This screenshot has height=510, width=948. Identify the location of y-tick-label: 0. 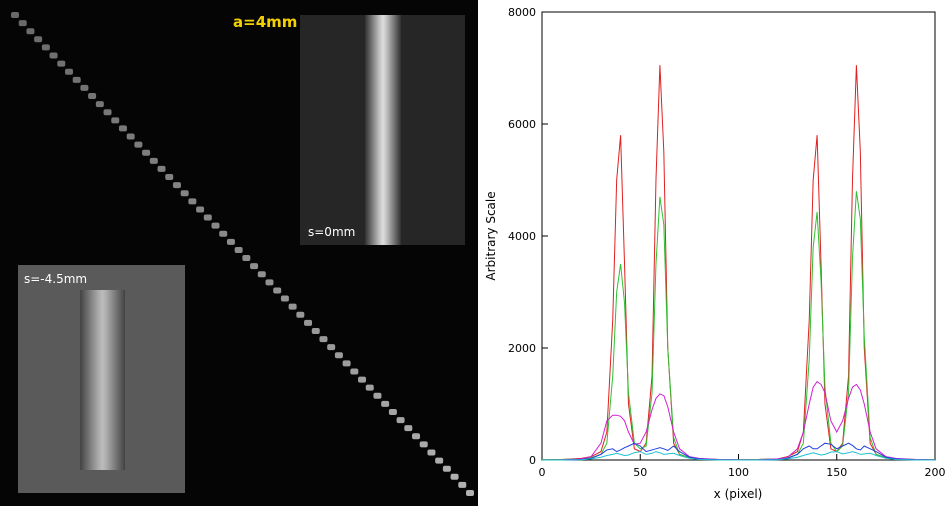
(532, 460).